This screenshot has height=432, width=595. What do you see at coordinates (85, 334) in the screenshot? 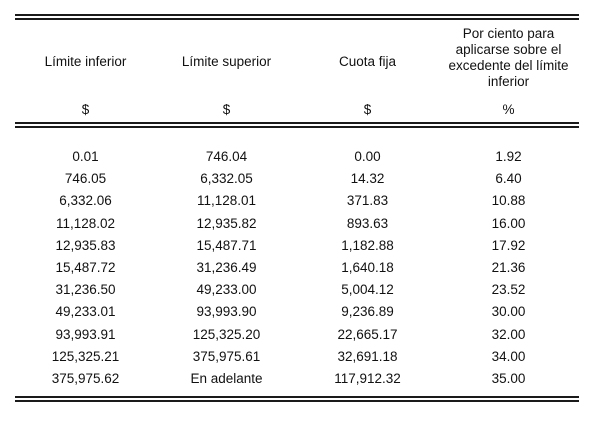
I see `lower-limit-cell: 93,993.91` at bounding box center [85, 334].